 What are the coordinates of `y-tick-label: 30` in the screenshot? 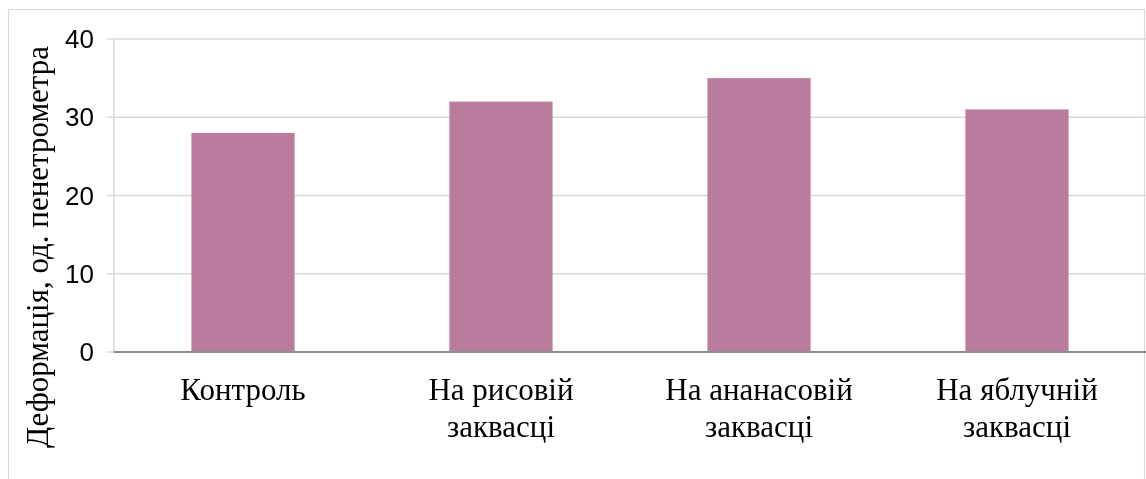 It's located at (79, 117).